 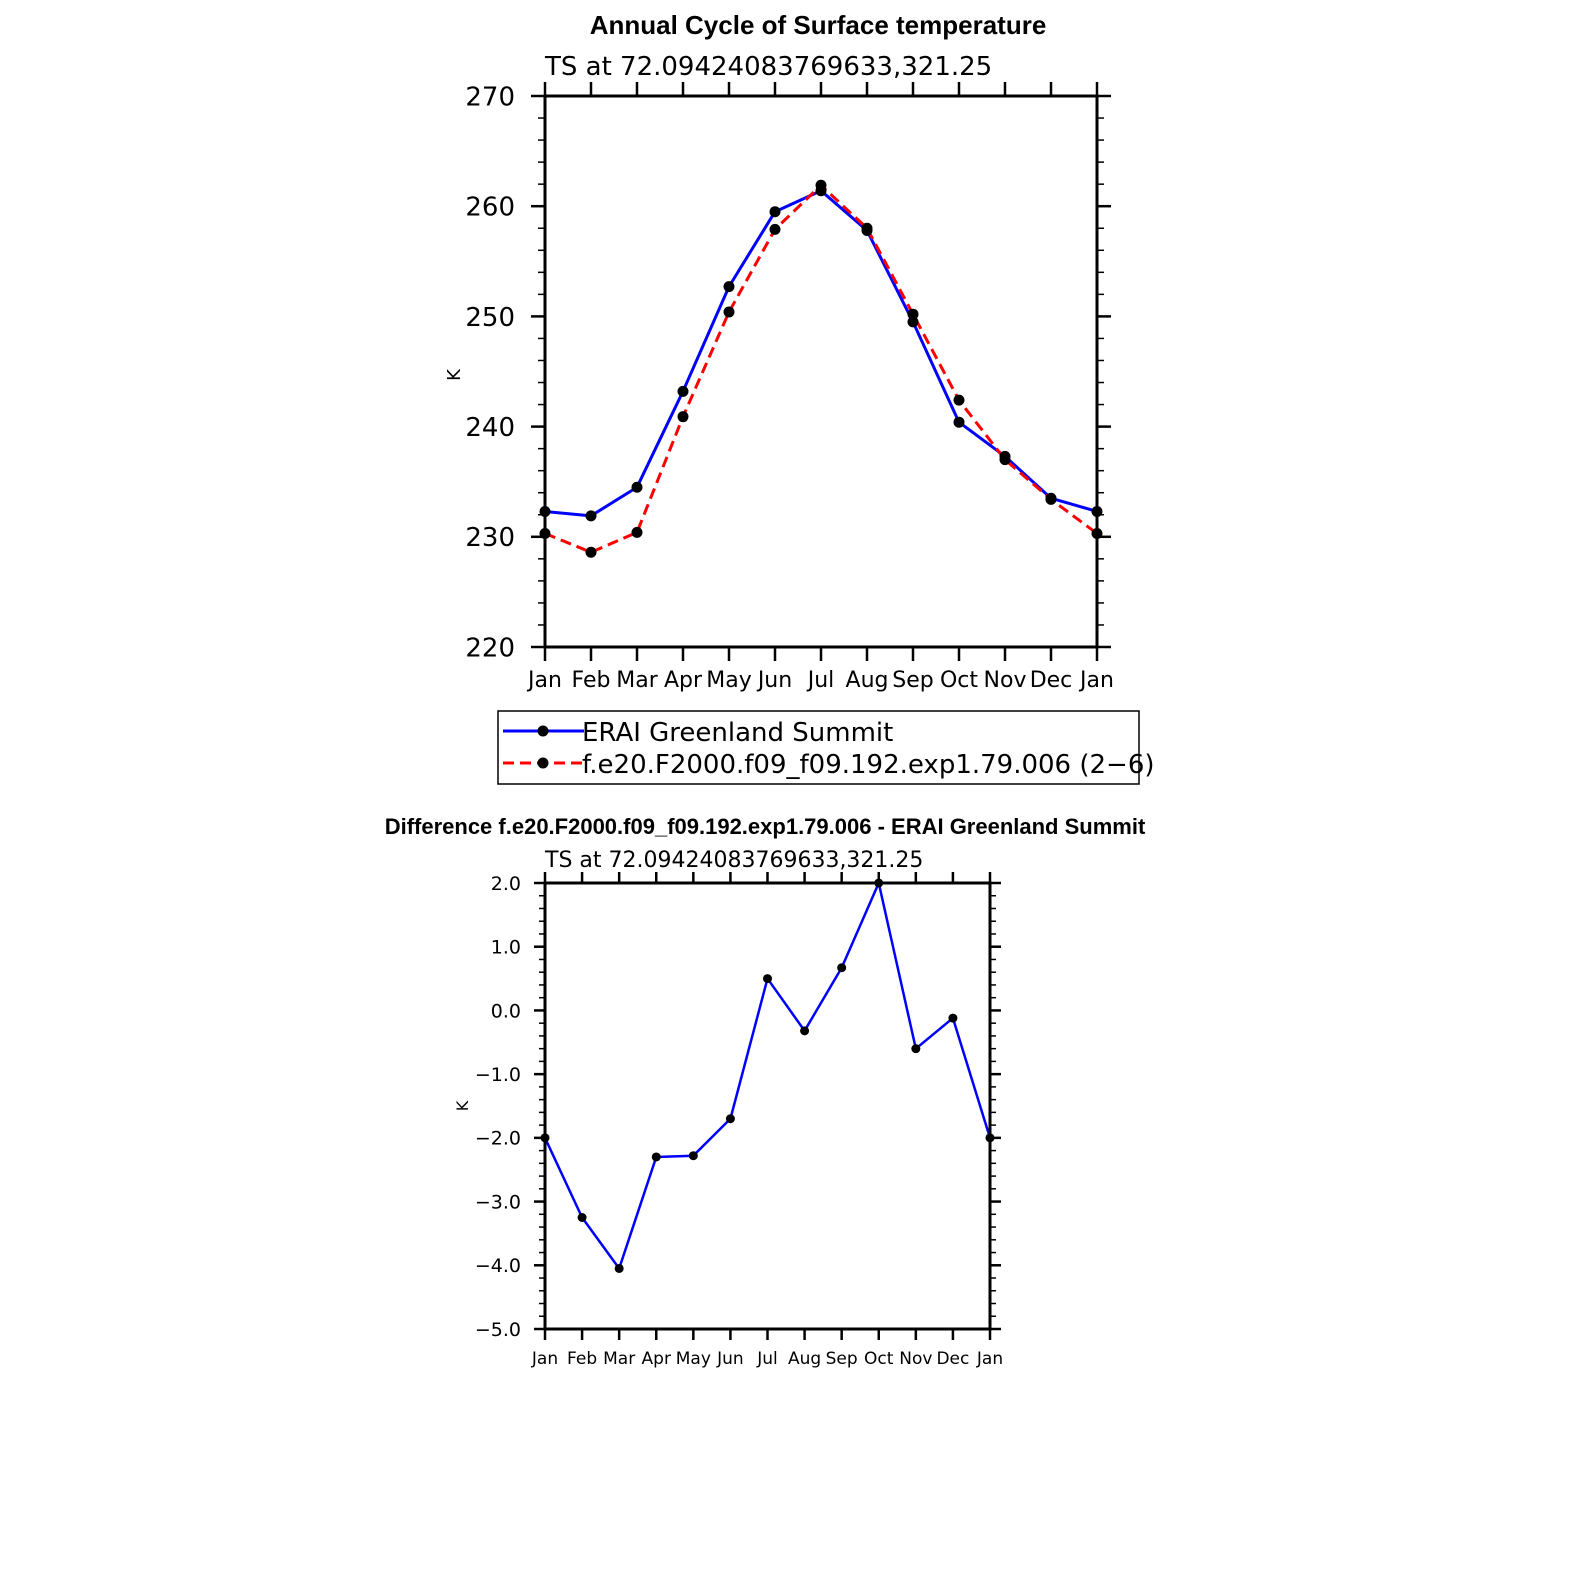 I want to click on legend-box, so click(x=818, y=747).